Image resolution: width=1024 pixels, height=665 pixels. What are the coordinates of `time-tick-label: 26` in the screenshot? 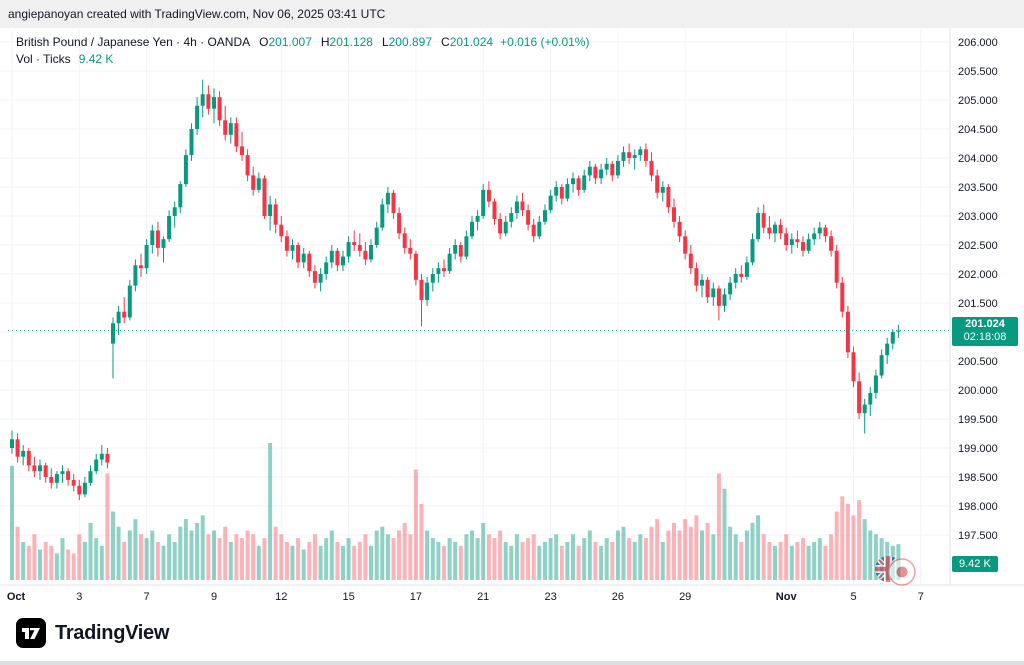 It's located at (618, 597).